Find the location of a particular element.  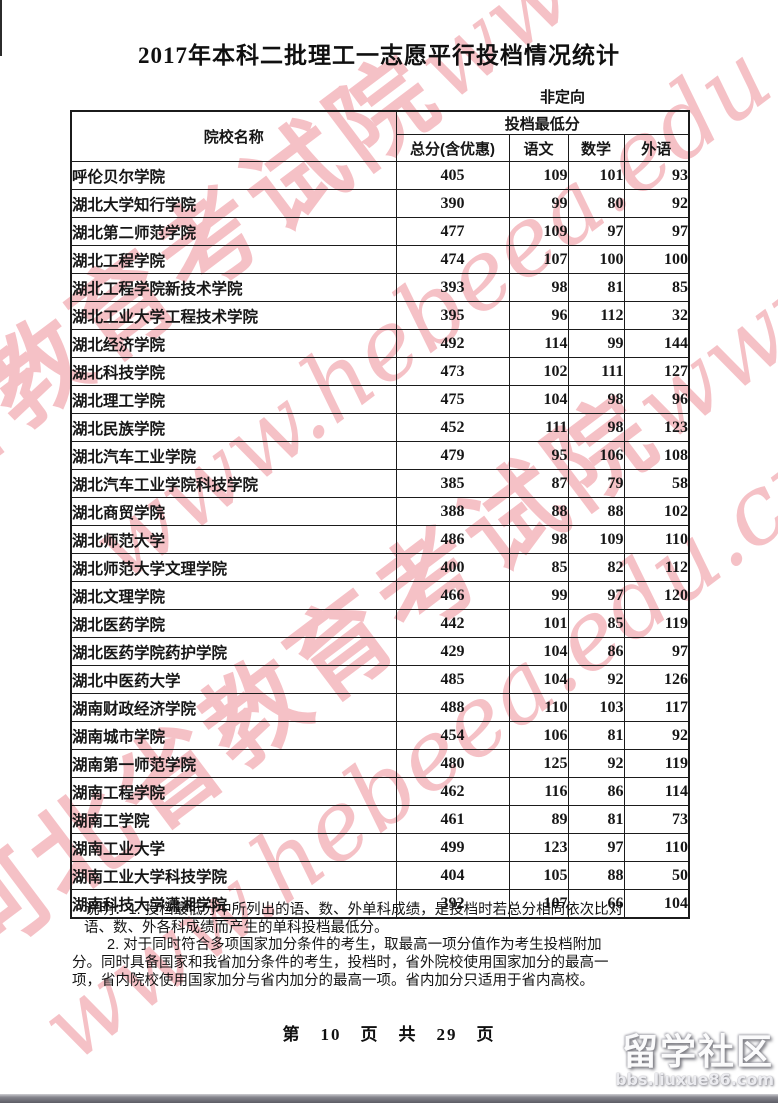

cell-institution-name: 湖南工程学院 is located at coordinates (233, 791).